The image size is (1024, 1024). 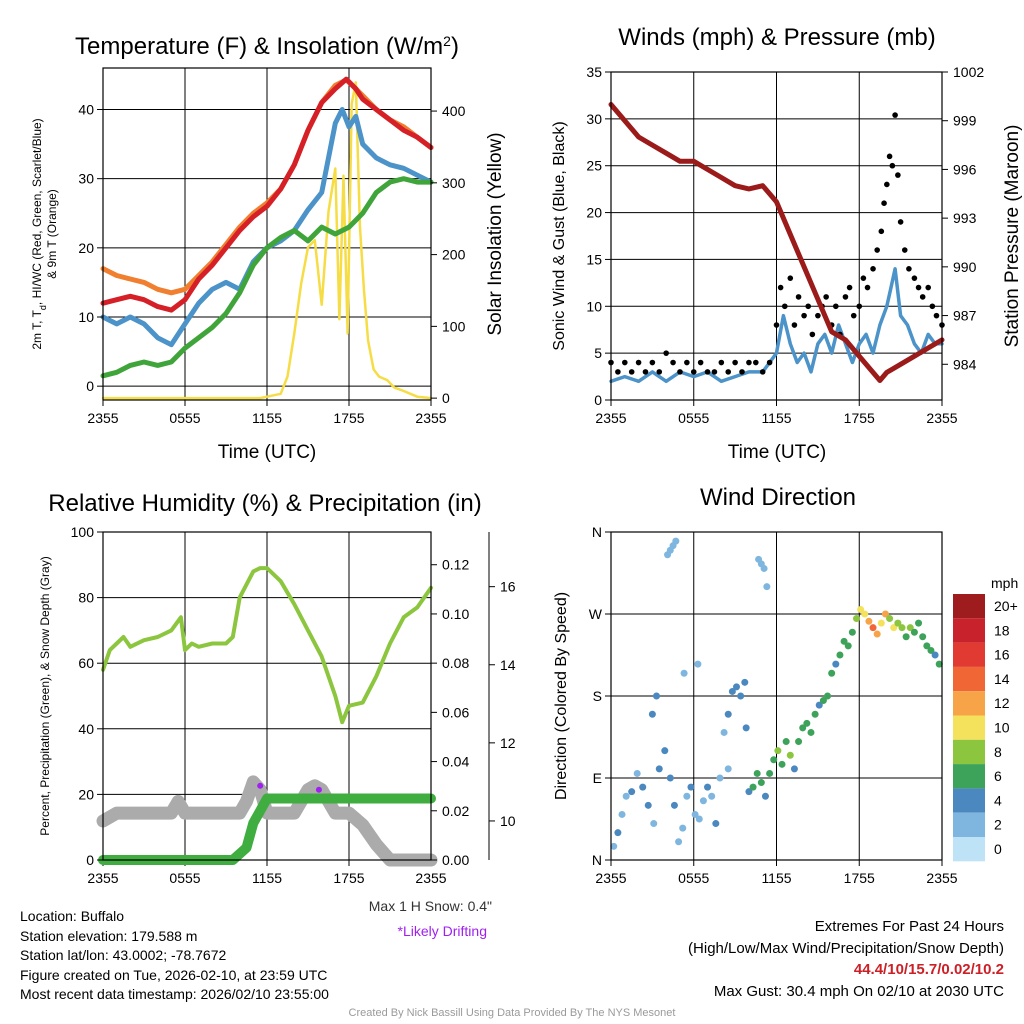 What do you see at coordinates (965, 267) in the screenshot?
I see `y2-tick-label: 990` at bounding box center [965, 267].